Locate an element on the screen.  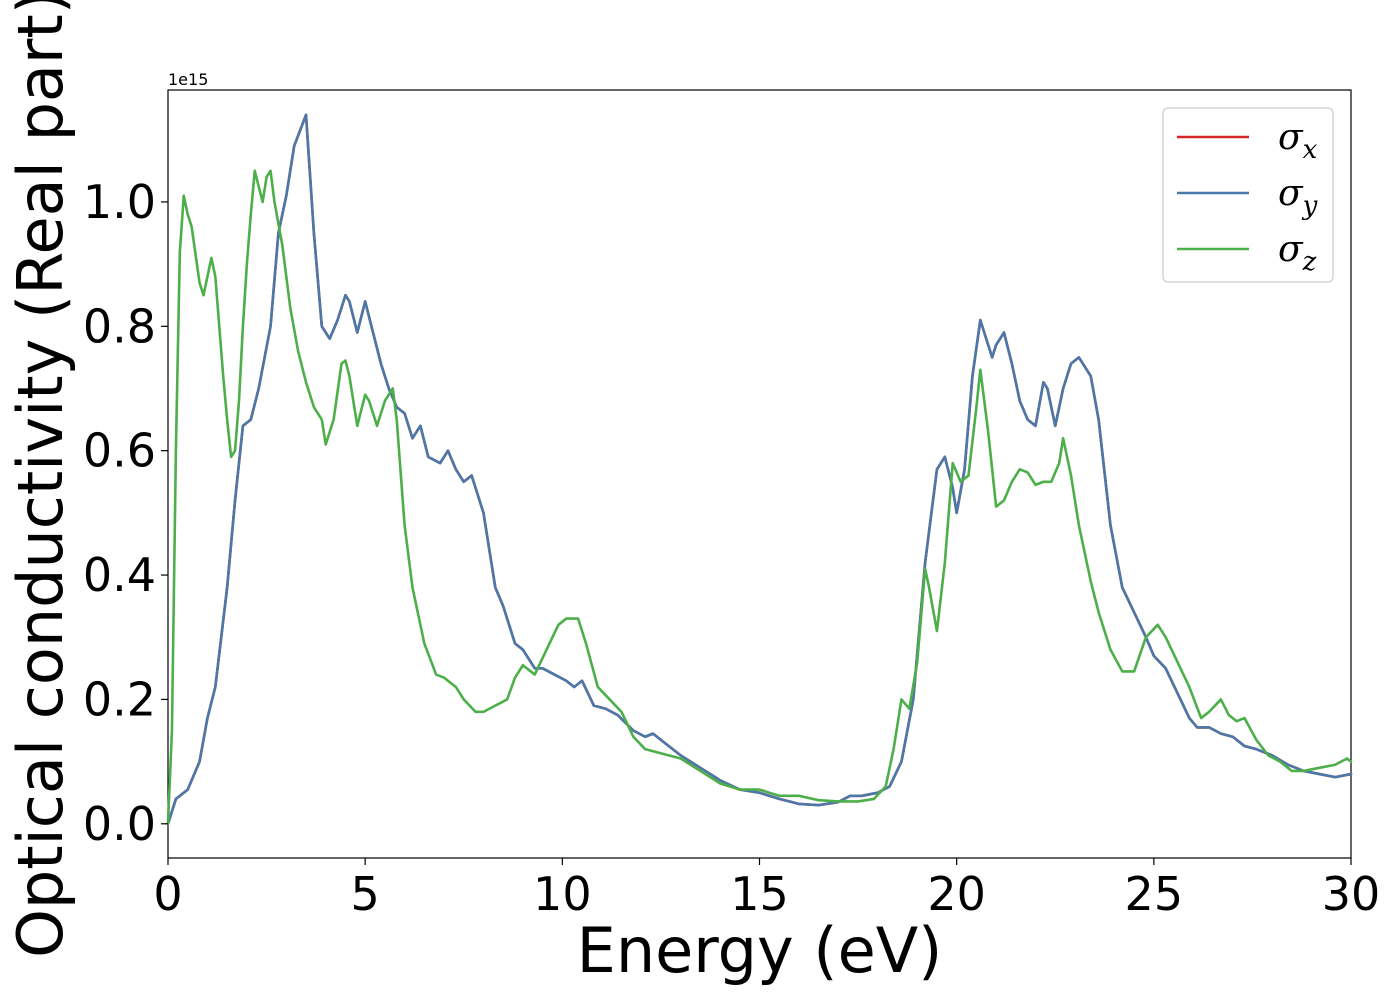
y-tick-label: 1.0 is located at coordinates (119, 202).